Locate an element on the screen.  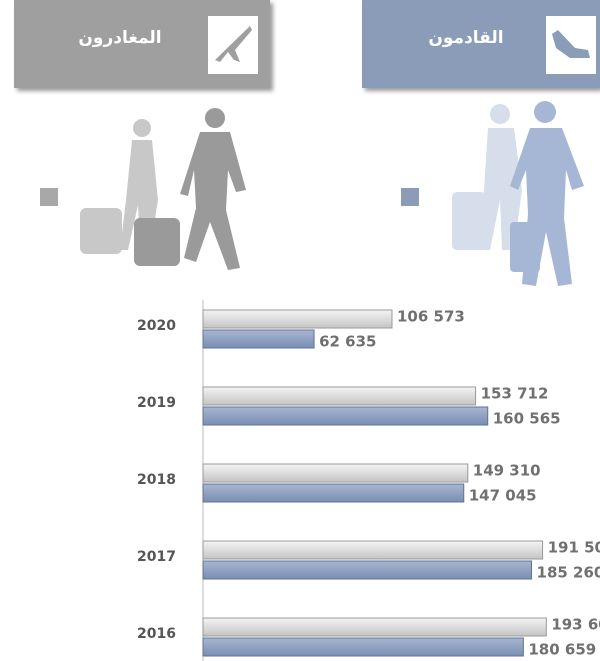
value-label: 191 500 is located at coordinates (574, 548).